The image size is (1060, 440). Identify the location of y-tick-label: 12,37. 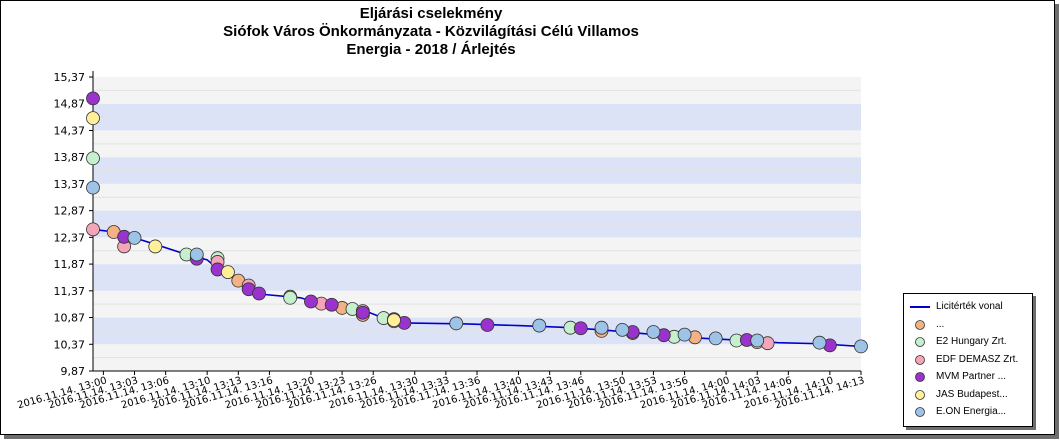
(70, 237).